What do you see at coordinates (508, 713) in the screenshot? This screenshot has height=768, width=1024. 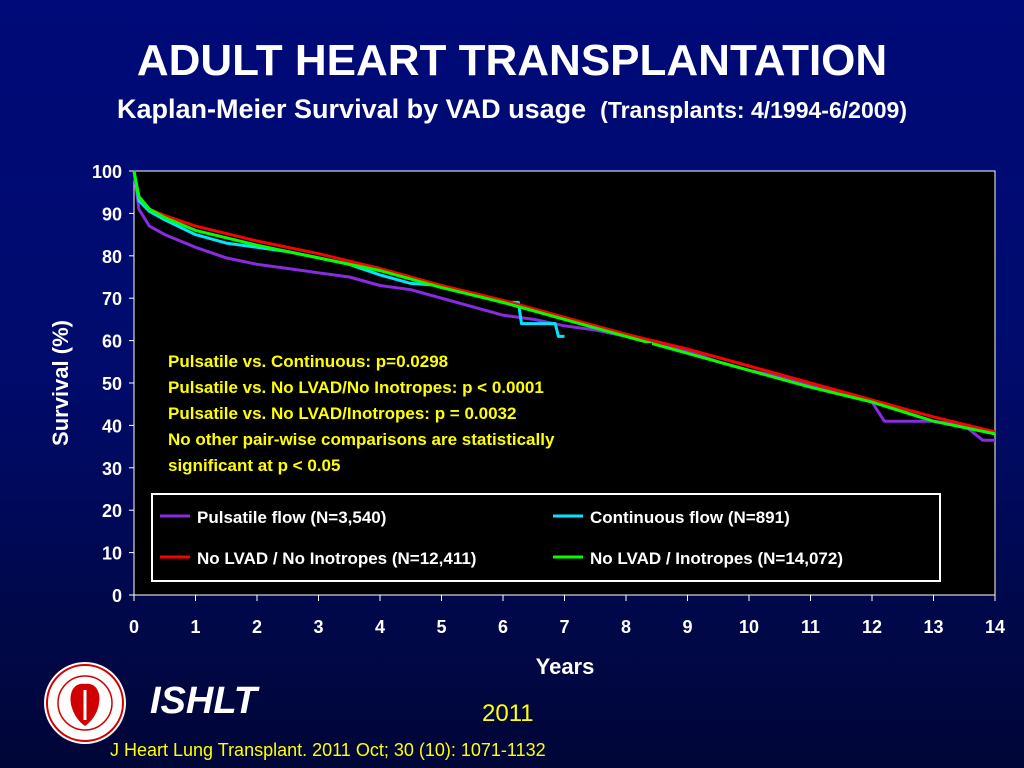 I see `year-label: 2011` at bounding box center [508, 713].